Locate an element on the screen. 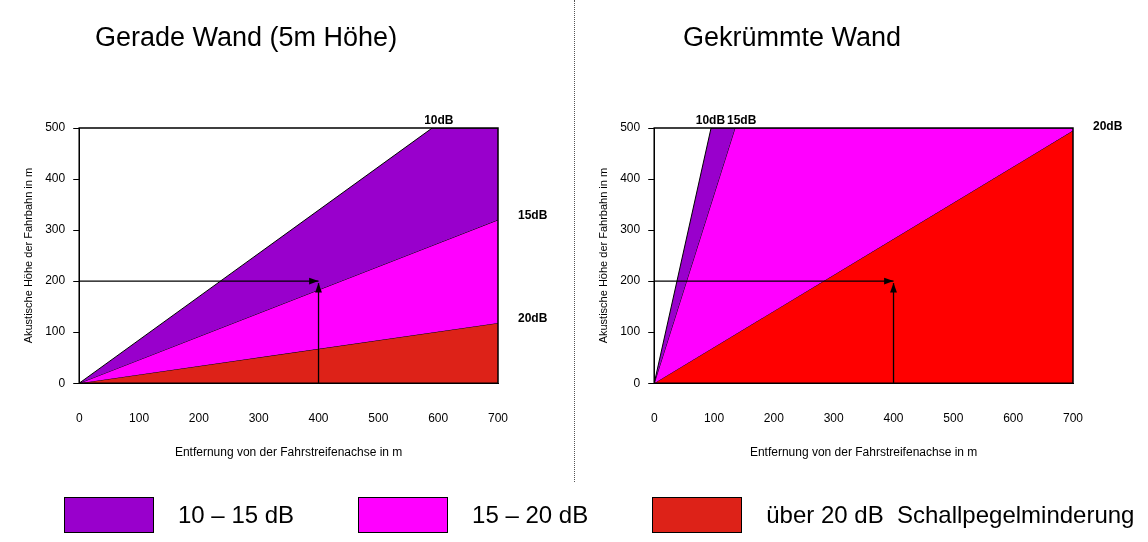  legend-label: über 20 dB Schallpegelminderung is located at coordinates (950, 515).